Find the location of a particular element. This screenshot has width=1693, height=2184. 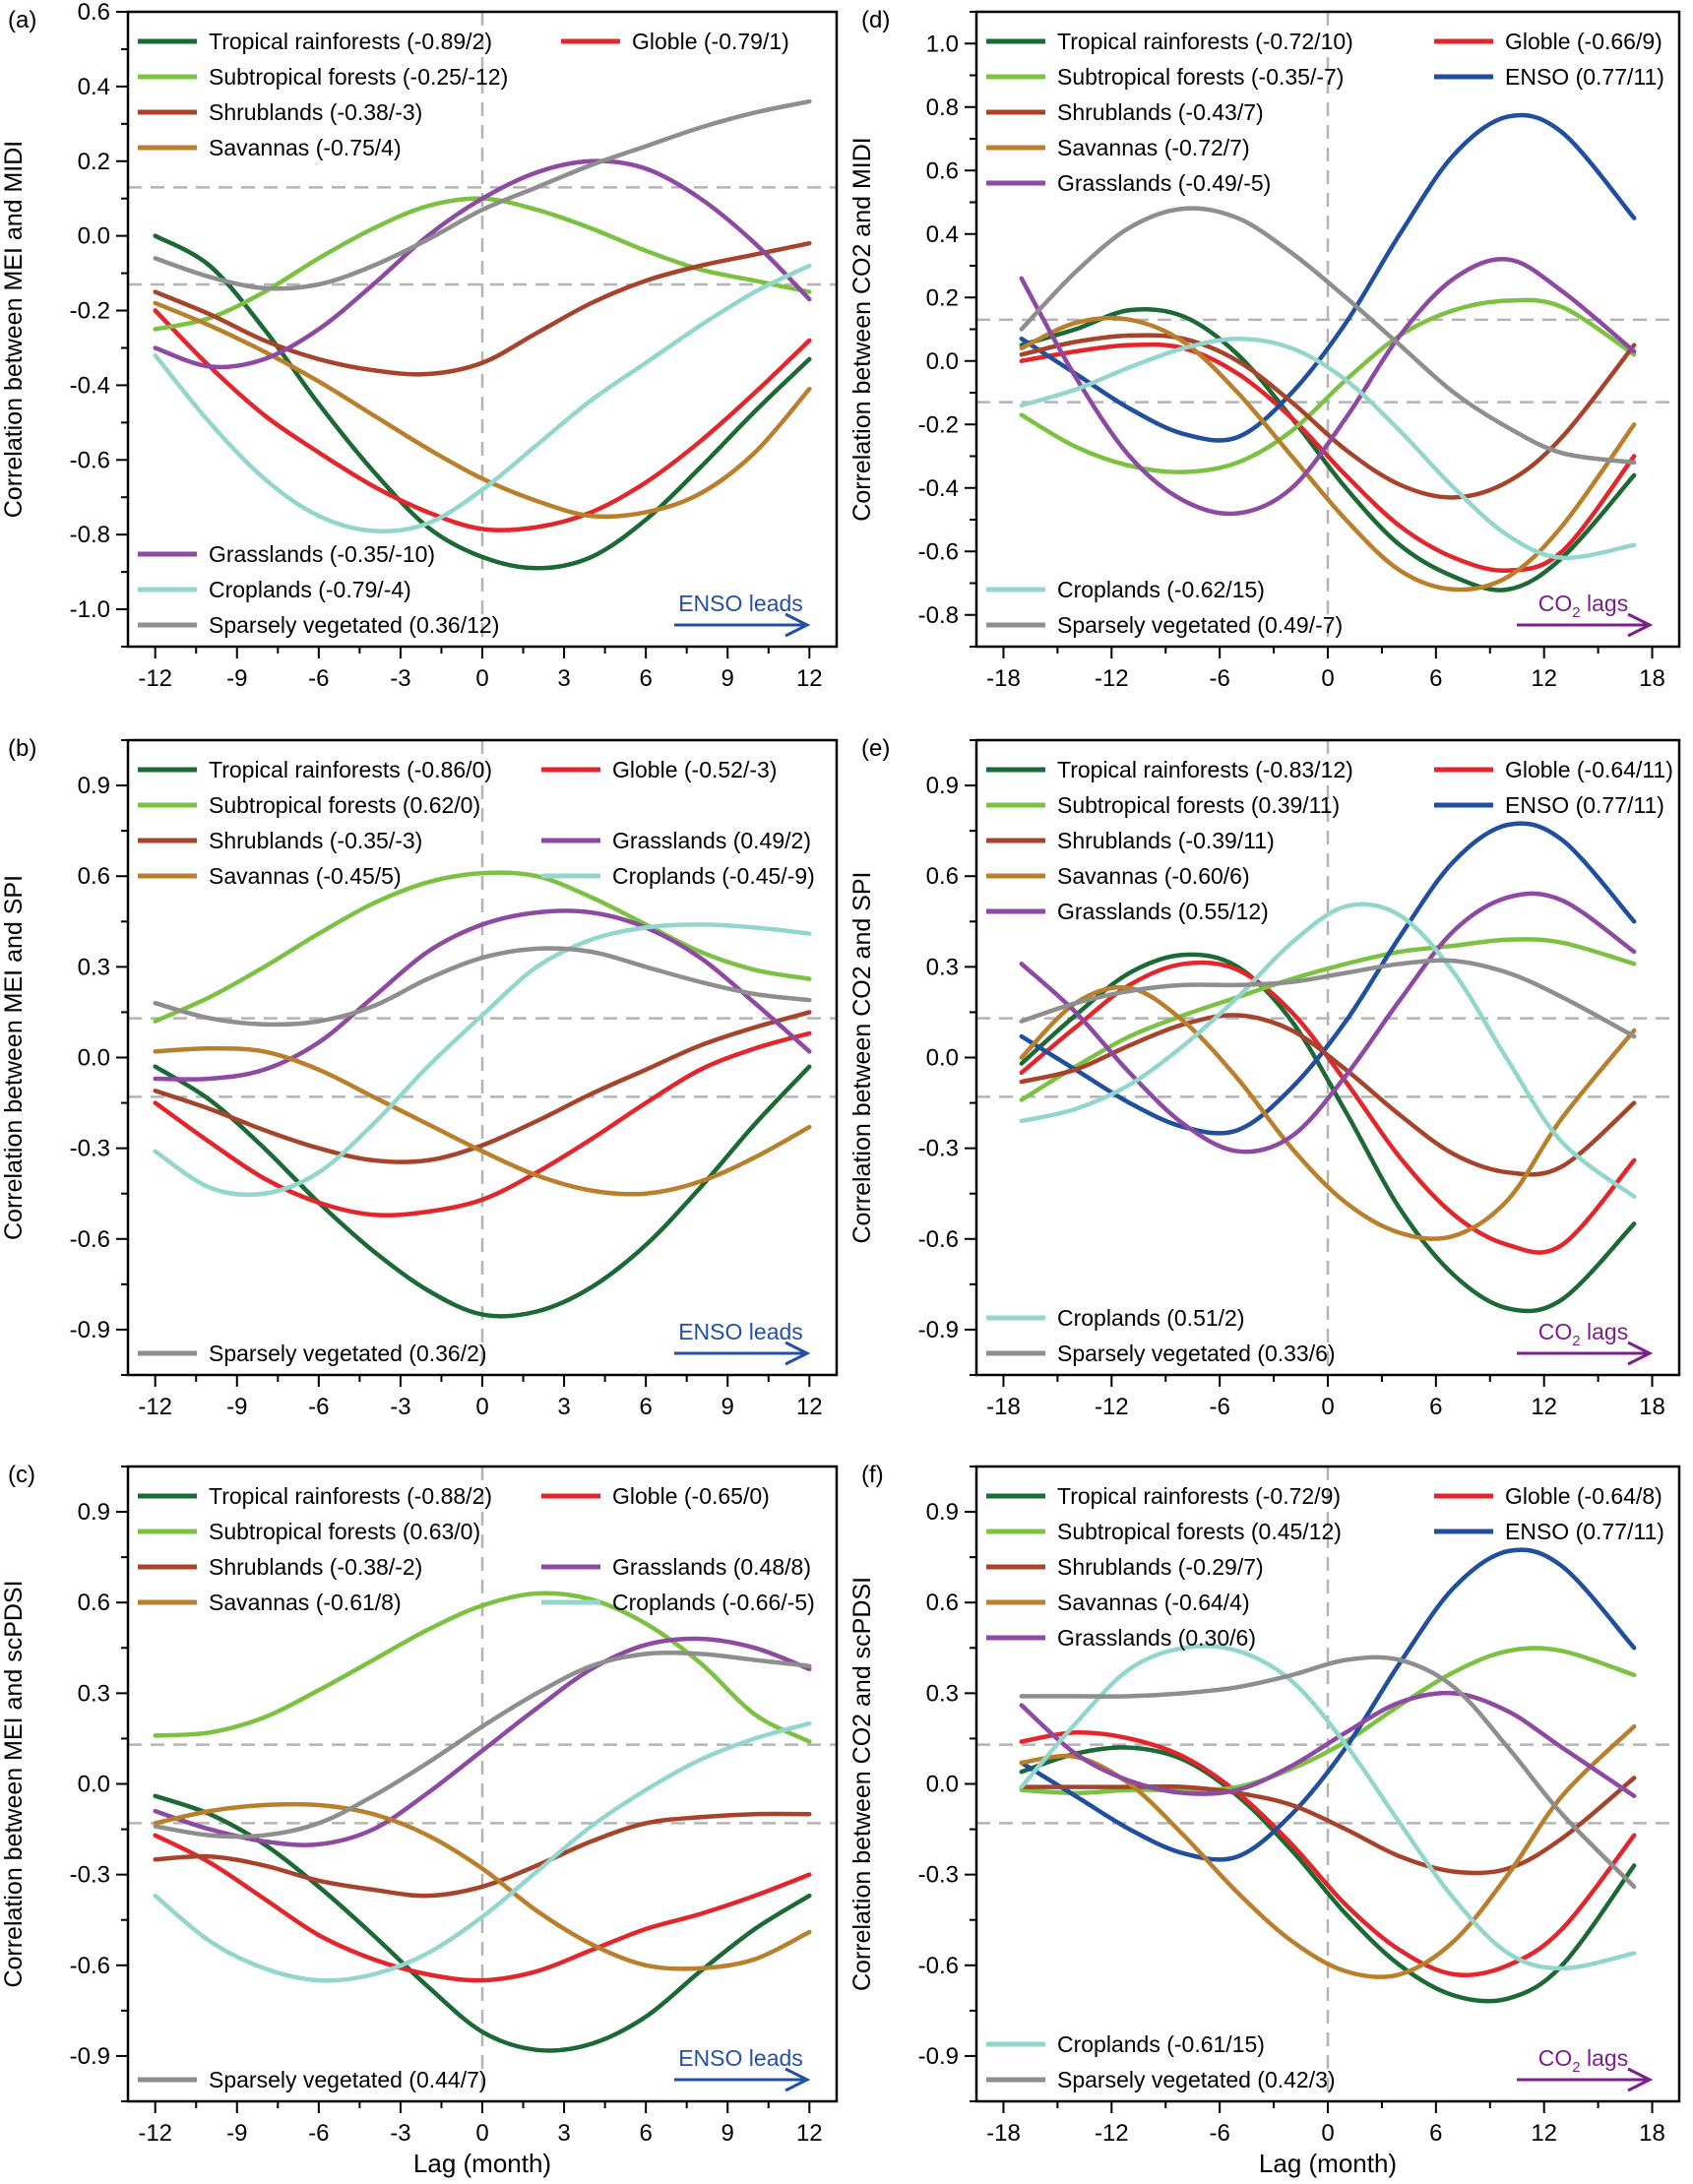

legend-label-tropical: Tropical rainforests (-0.88/2) is located at coordinates (350, 1496).